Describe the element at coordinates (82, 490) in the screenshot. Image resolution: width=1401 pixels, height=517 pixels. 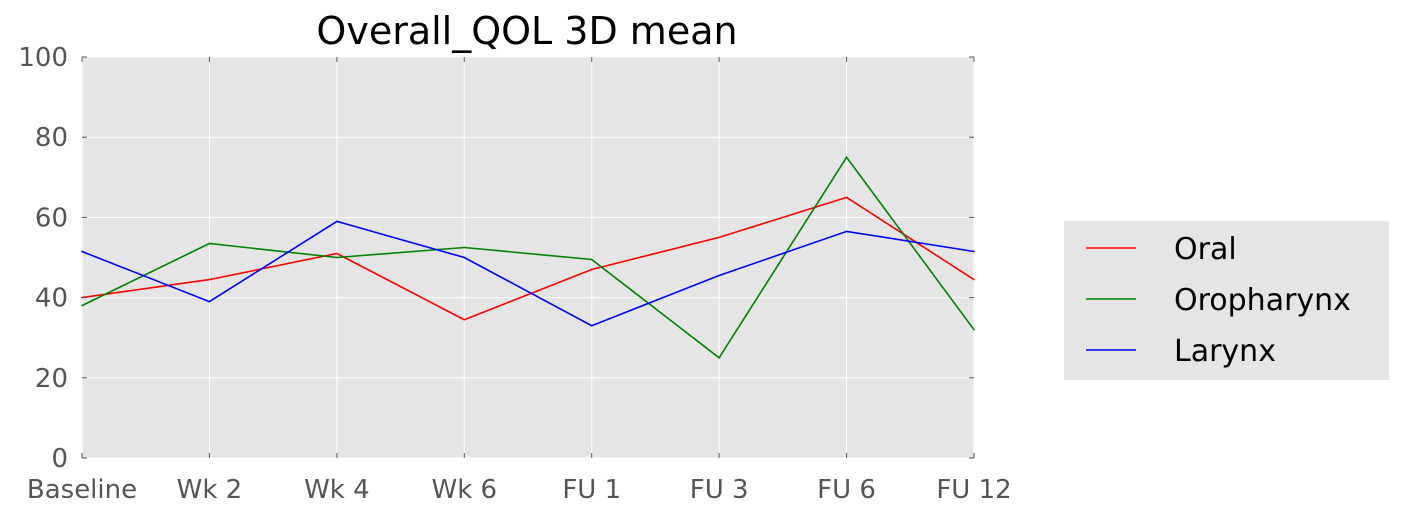
I see `x-tick-label: Baseline` at that location.